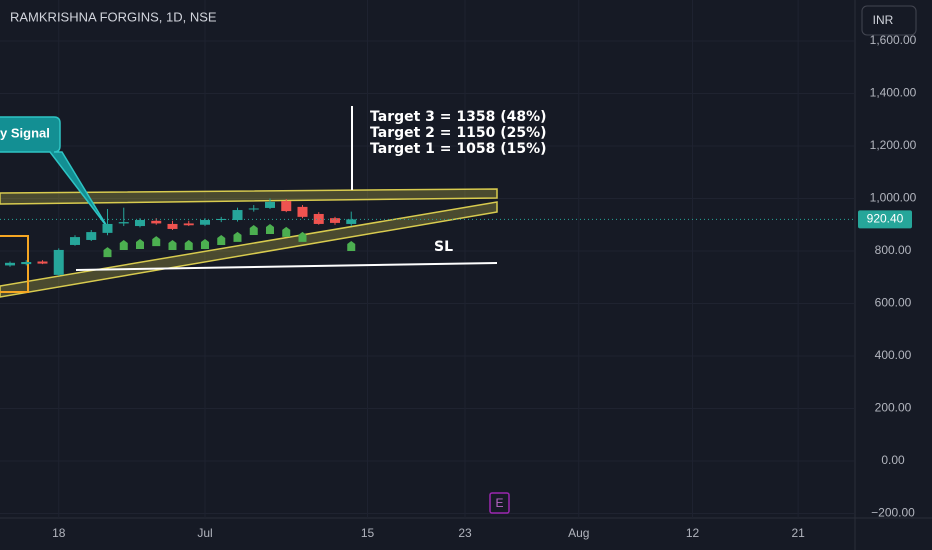  Describe the element at coordinates (893, 250) in the screenshot. I see `y-tick-label: 800.00` at that location.